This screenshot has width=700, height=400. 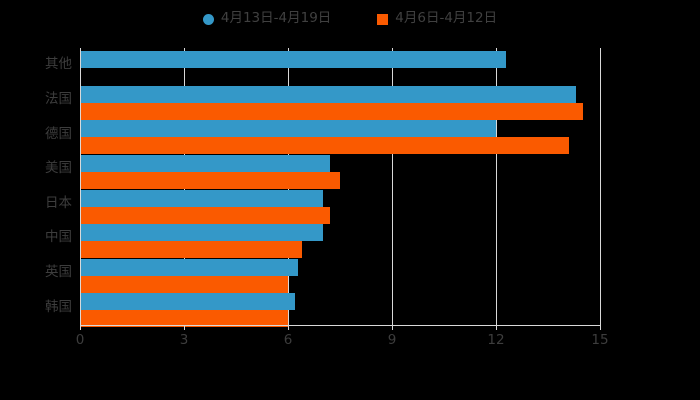 I want to click on y-axis-labels: 其他法国德国美国日本中国英国韩国, so click(x=36, y=186).